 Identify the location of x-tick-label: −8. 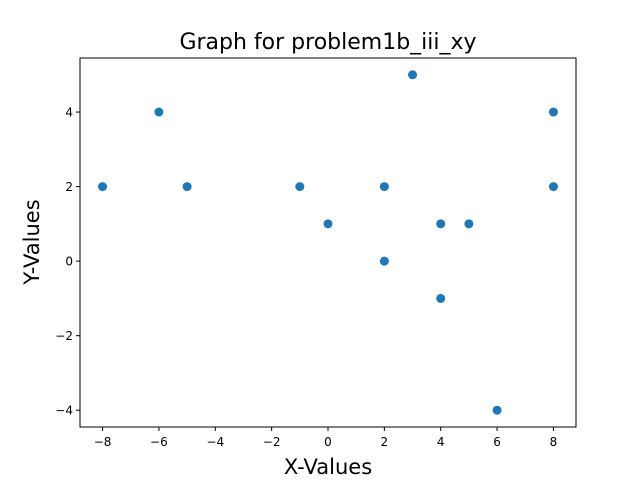
(103, 442).